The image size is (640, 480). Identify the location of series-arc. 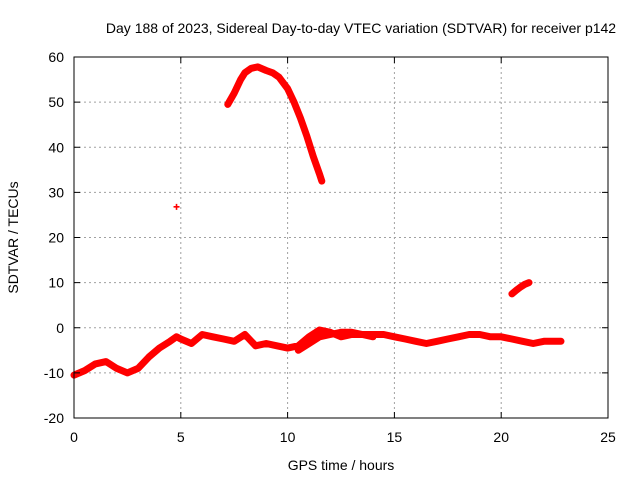
(275, 124).